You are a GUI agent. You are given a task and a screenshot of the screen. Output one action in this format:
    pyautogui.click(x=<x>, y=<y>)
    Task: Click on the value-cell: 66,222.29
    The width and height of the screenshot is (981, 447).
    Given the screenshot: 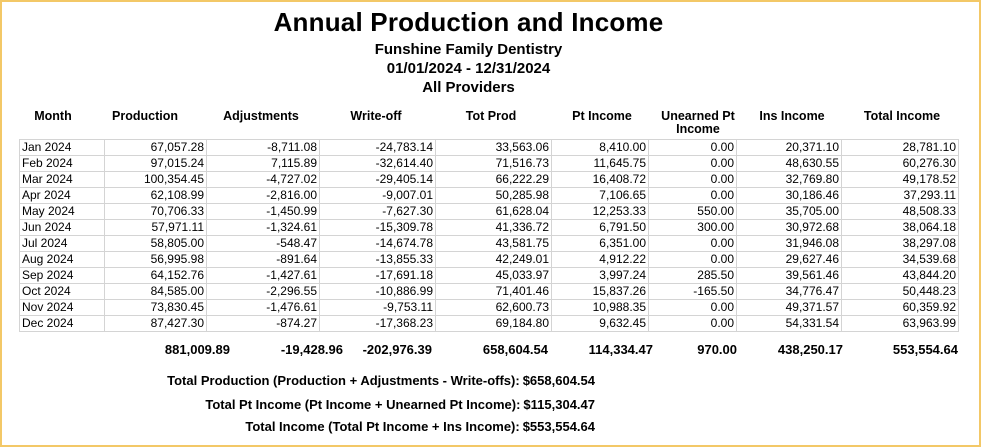 What is the action you would take?
    pyautogui.click(x=493, y=179)
    